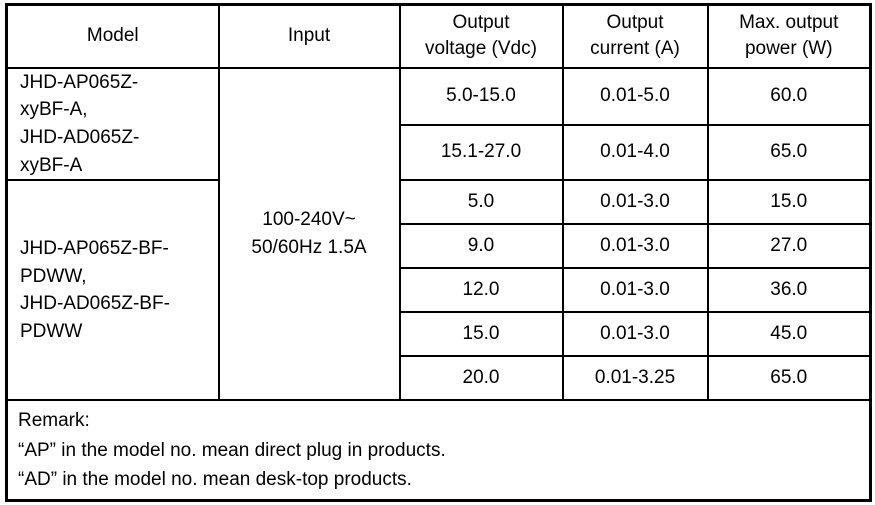 The image size is (875, 505). What do you see at coordinates (481, 334) in the screenshot?
I see `voltage-cell: 15.0` at bounding box center [481, 334].